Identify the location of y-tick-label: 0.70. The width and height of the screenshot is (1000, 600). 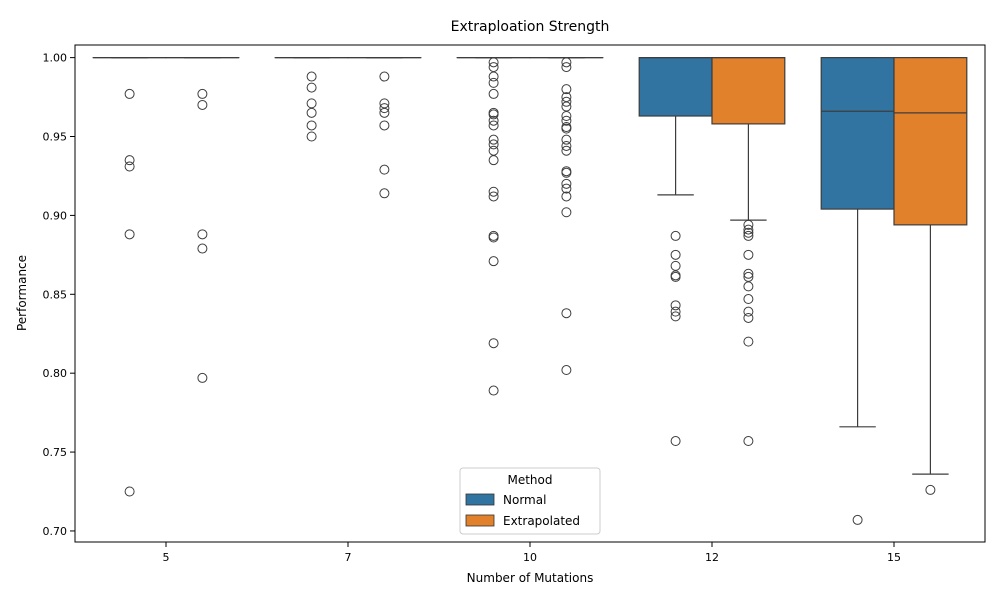
(55, 531).